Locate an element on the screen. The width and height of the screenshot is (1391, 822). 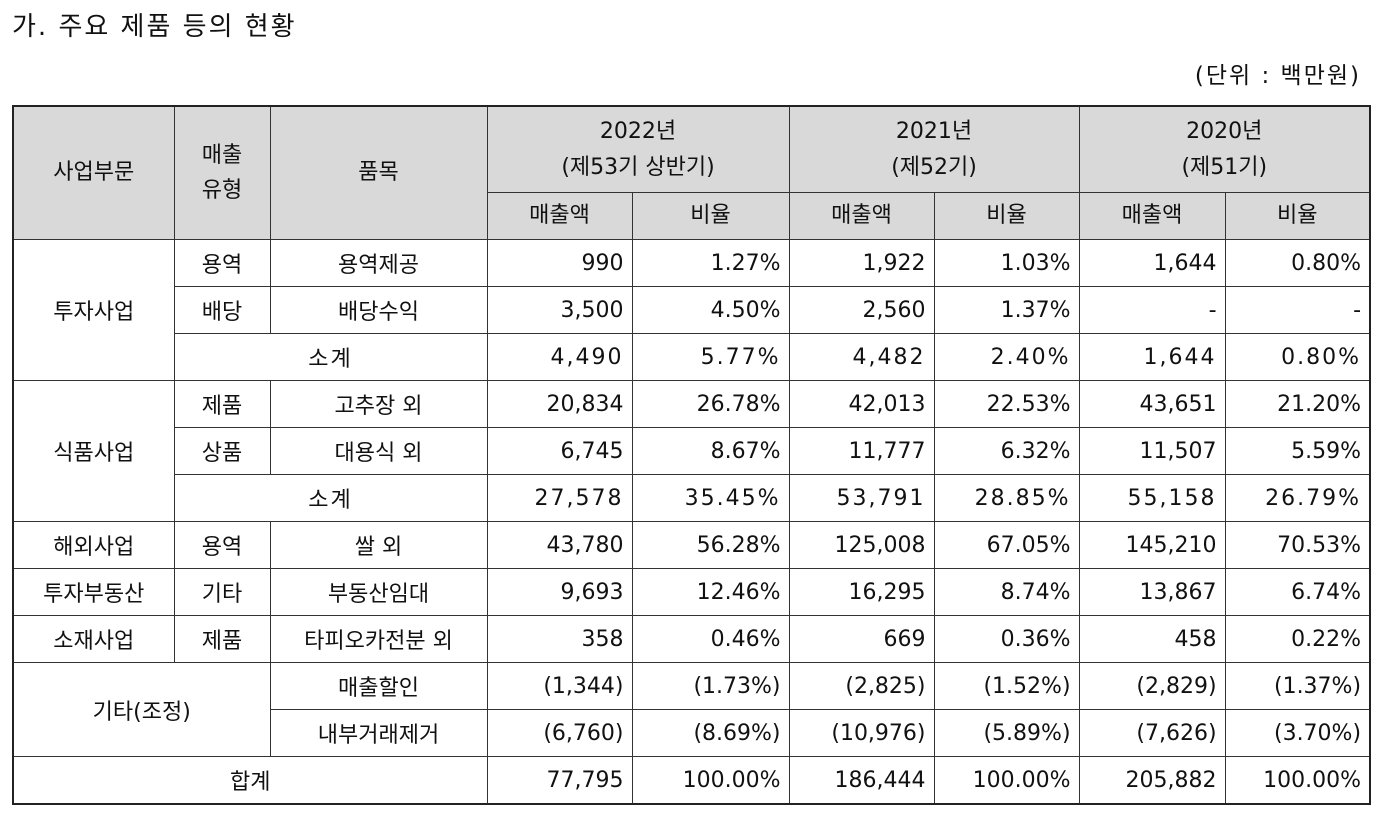
segment-cell: 소재사업 is located at coordinates (93, 639).